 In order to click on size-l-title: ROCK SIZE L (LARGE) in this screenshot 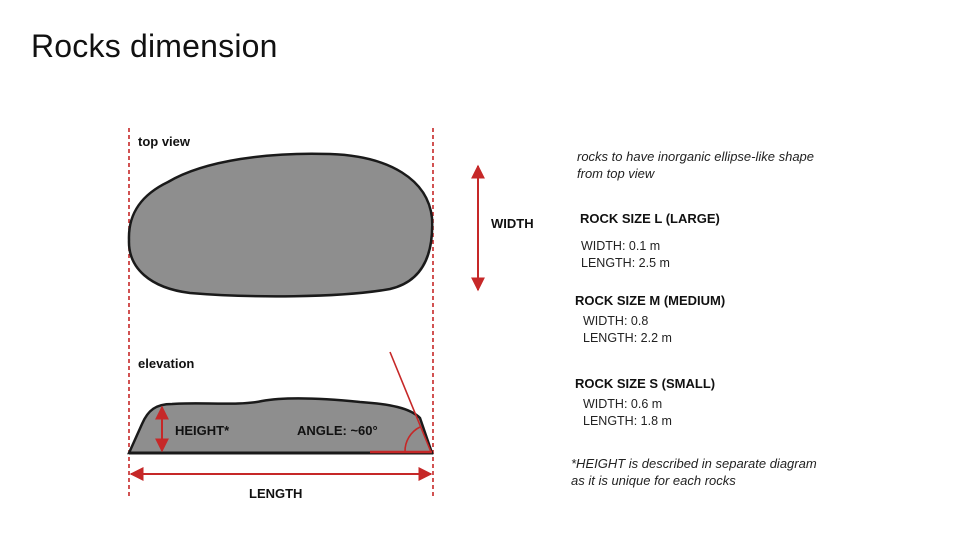, I will do `click(650, 218)`.